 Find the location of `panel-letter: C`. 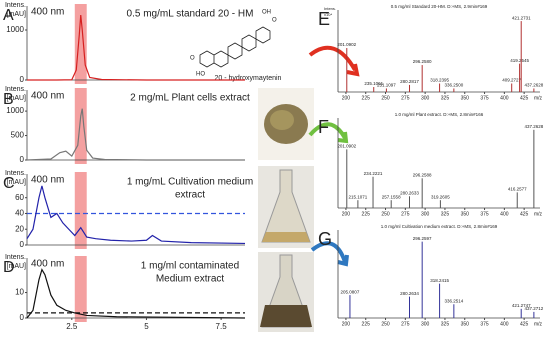

panel-letter: C is located at coordinates (9, 183).